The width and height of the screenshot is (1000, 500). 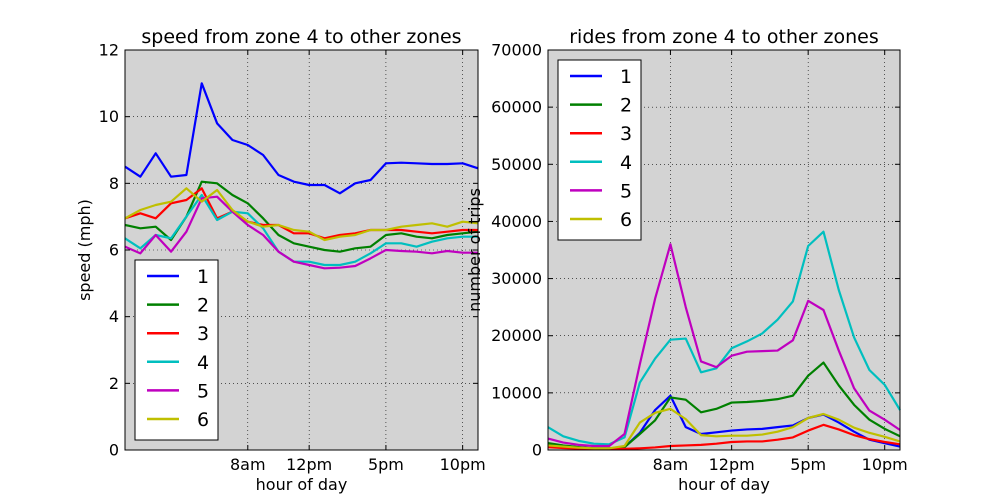 What do you see at coordinates (301, 37) in the screenshot?
I see `chart-title: speed from zone 4 to other zones` at bounding box center [301, 37].